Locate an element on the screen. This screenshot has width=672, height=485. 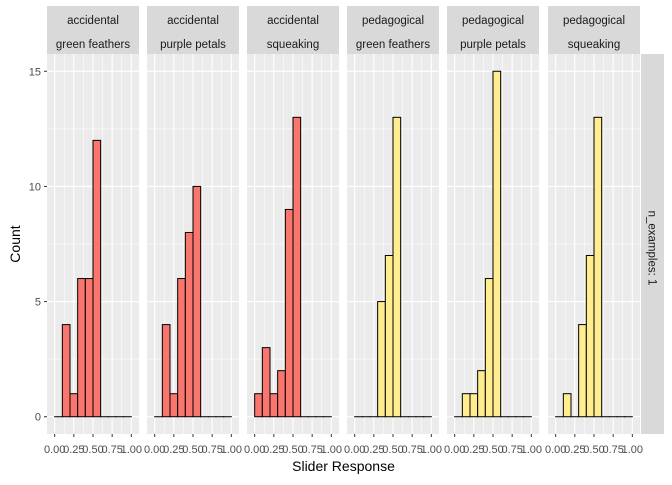
y-axis-title: Count is located at coordinates (15, 243).